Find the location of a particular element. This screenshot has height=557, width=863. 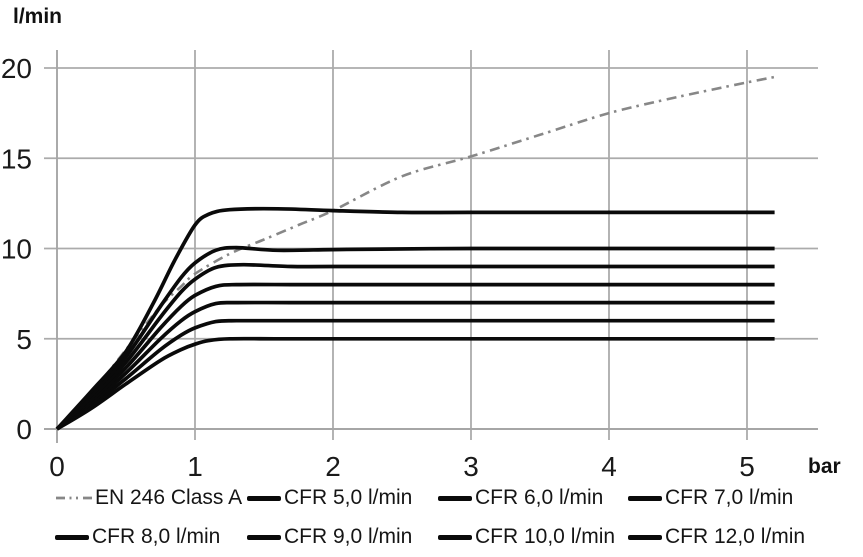

legend-label: CFR 5,0 l/min is located at coordinates (348, 497).